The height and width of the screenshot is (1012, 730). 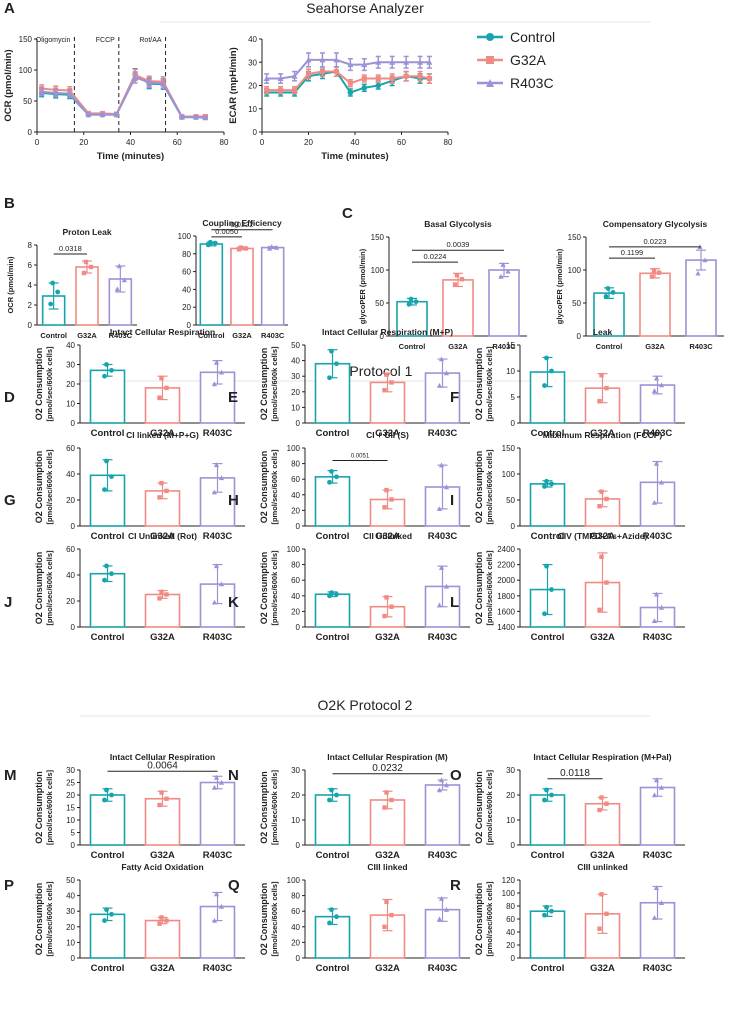 What do you see at coordinates (226, 231) in the screenshot?
I see `p-value: 0.0050` at bounding box center [226, 231].